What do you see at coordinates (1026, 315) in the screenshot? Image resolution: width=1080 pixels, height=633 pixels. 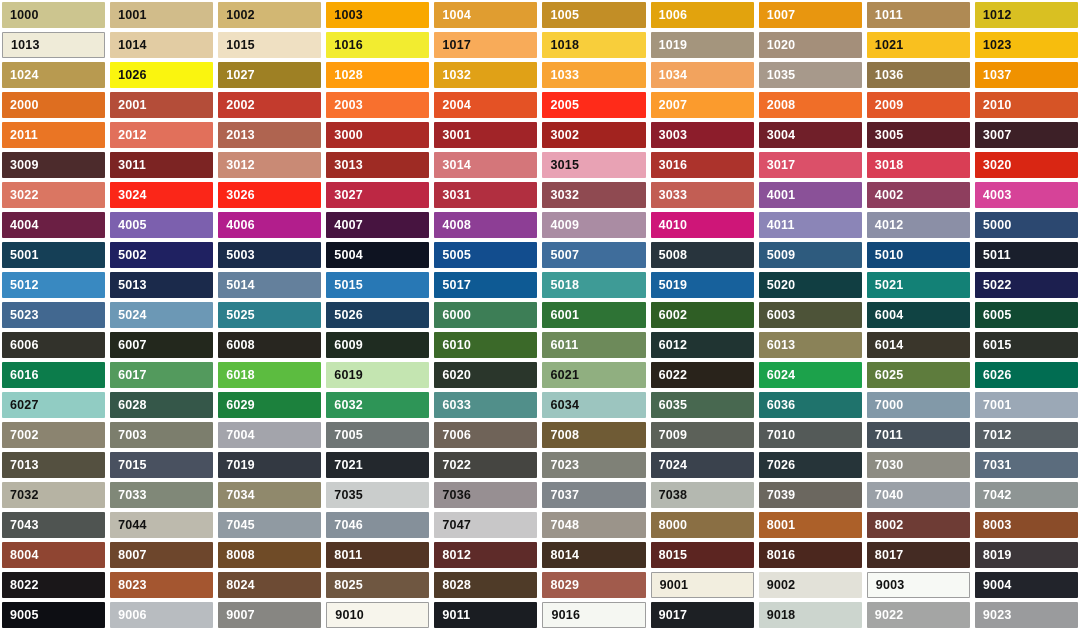 I see `ral-swatch-6005: 6005` at bounding box center [1026, 315].